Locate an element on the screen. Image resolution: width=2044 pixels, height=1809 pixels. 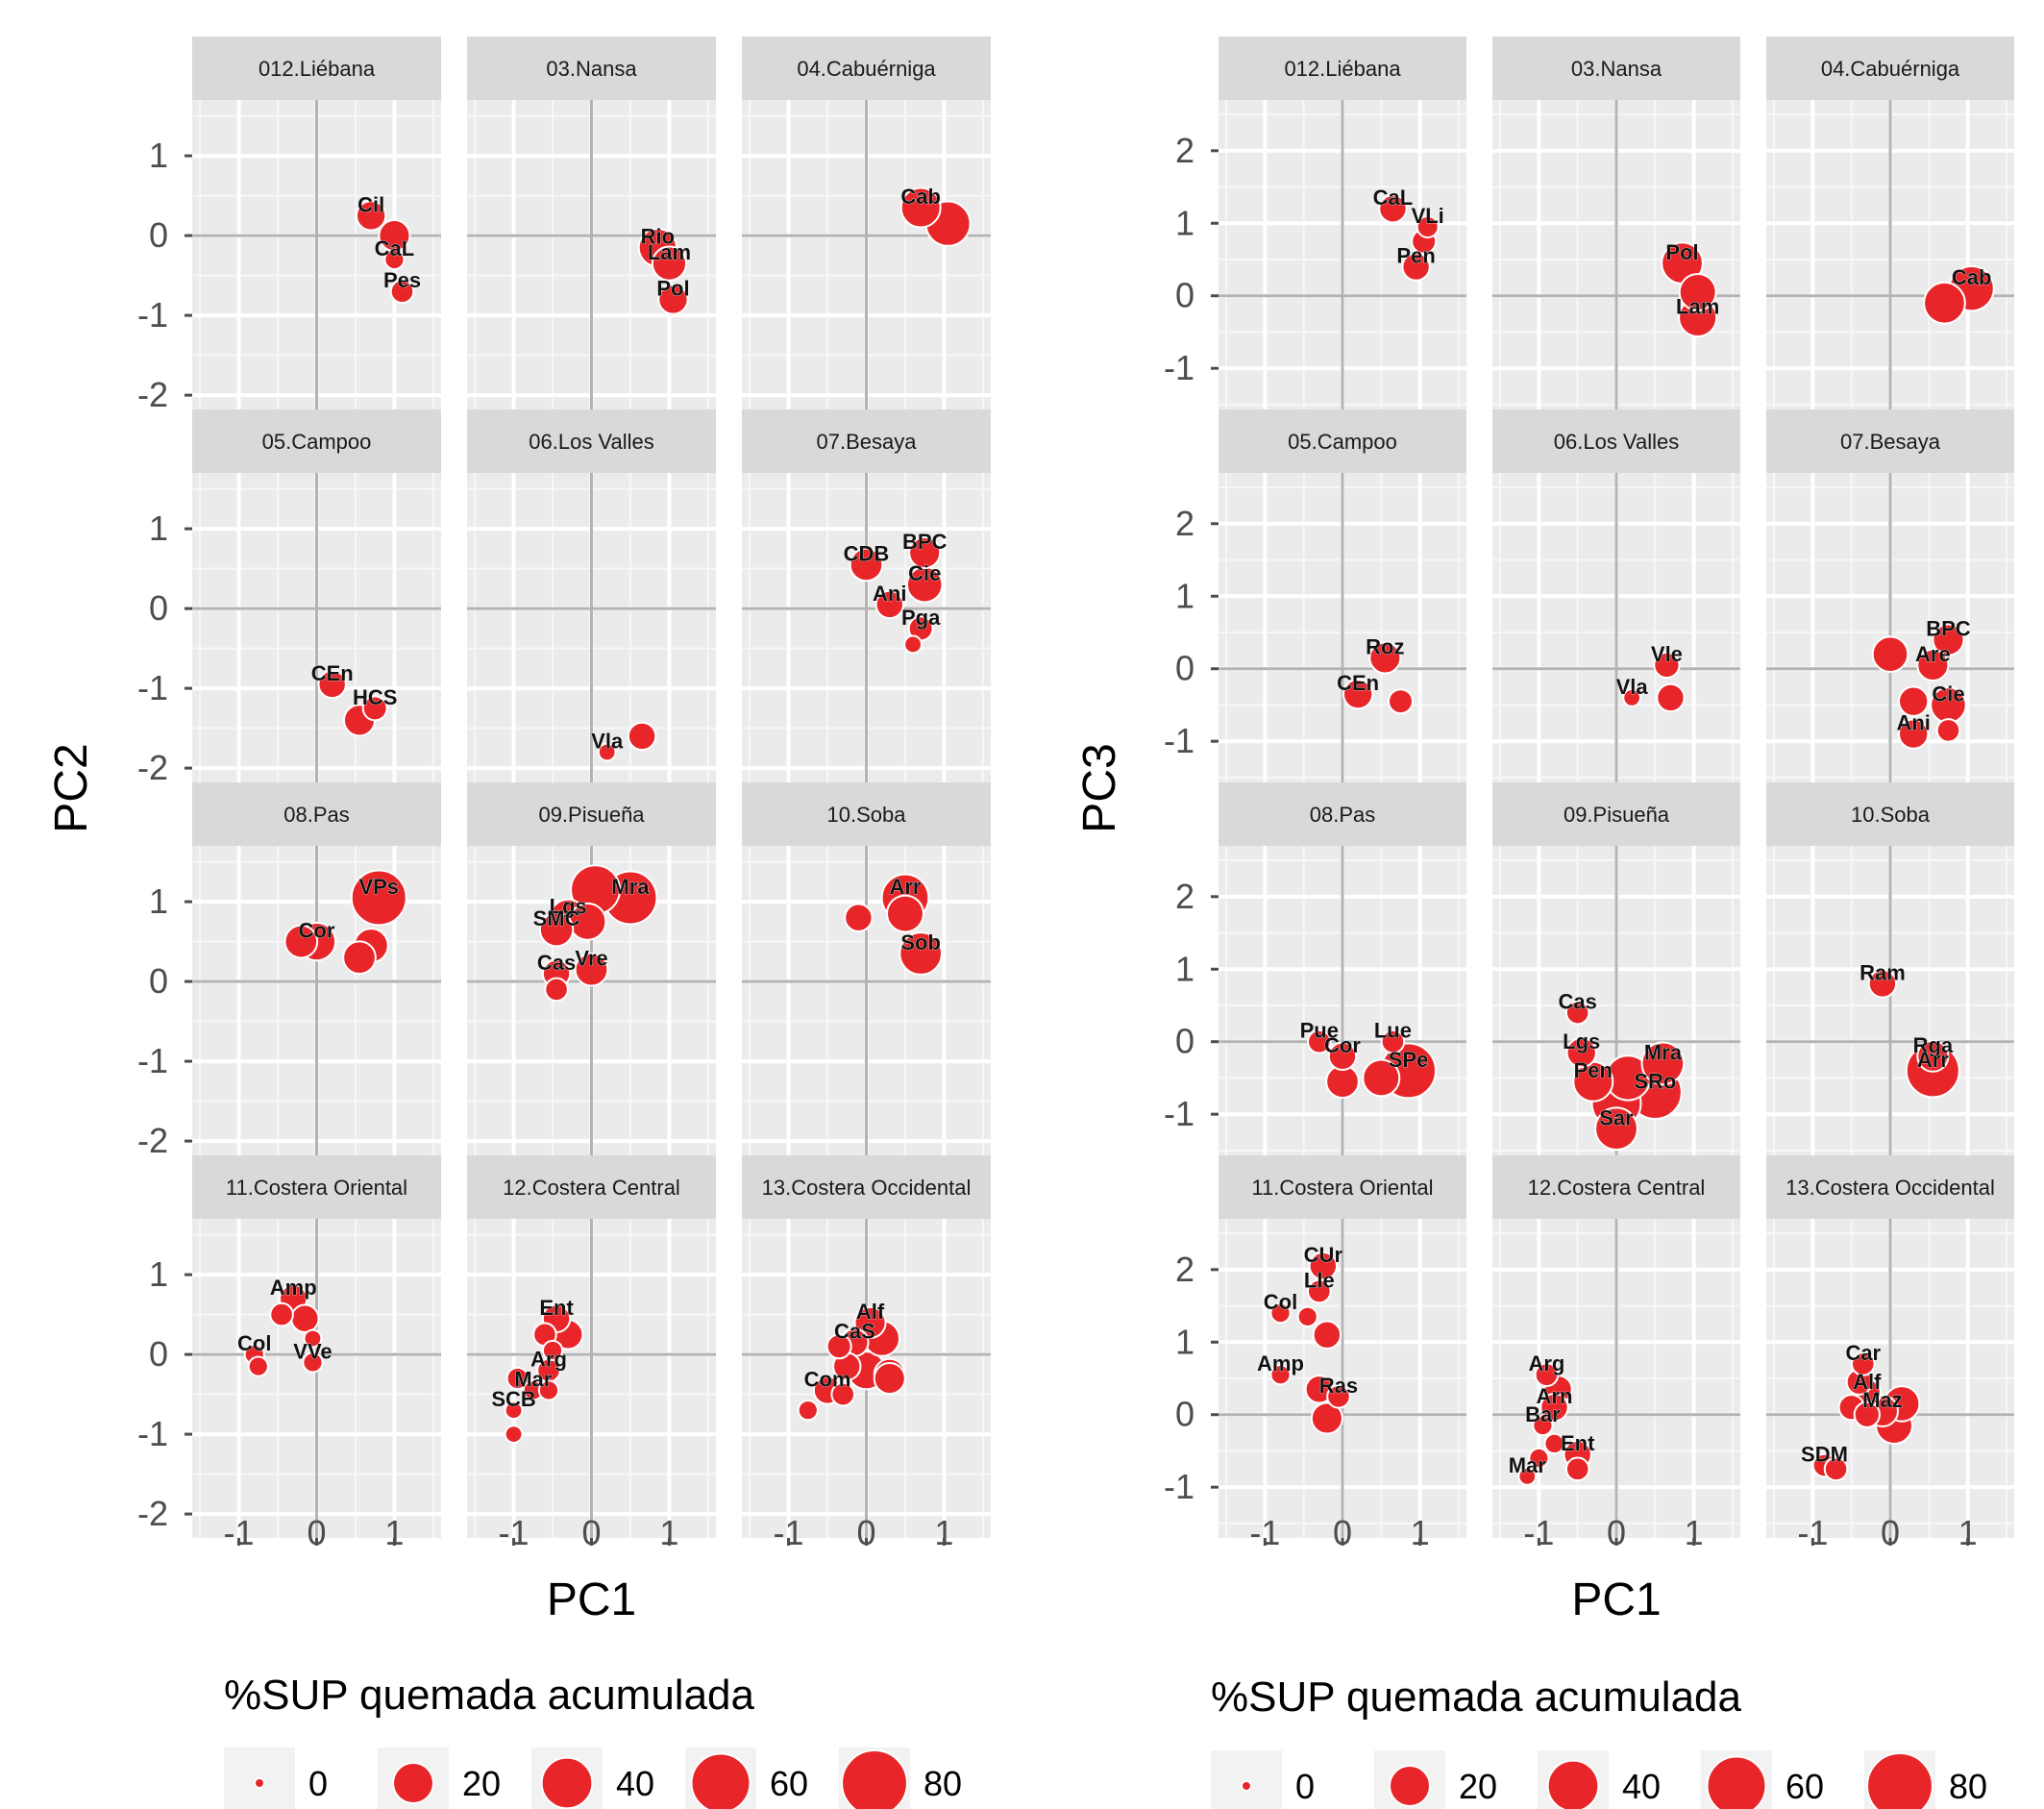
point-label: Sar is located at coordinates (1616, 1117).